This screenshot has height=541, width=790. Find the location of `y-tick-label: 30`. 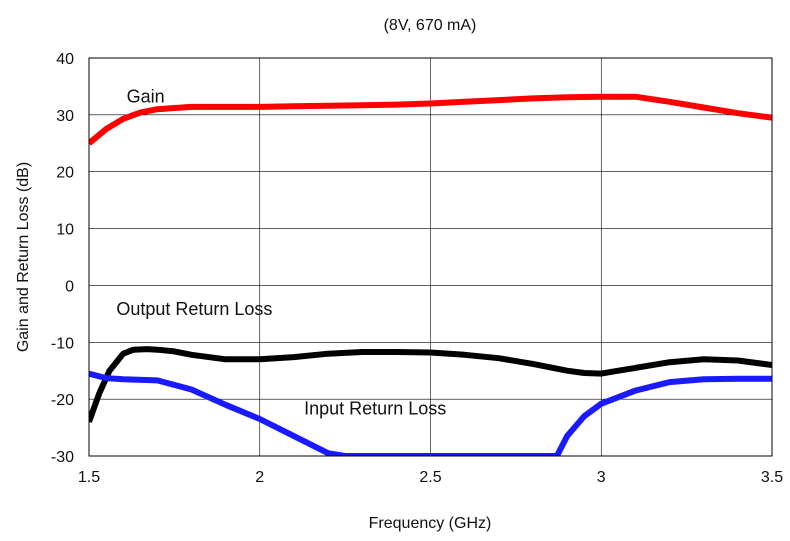

y-tick-label: 30 is located at coordinates (65, 116).